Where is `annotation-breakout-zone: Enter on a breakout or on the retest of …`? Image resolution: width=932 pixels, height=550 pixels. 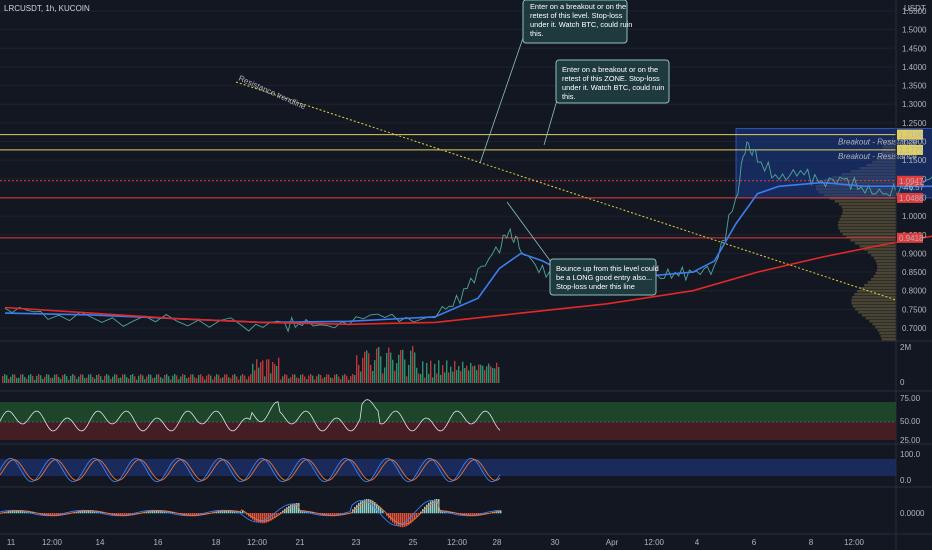
annotation-breakout-zone: Enter on a breakout or on the retest of … is located at coordinates (606, 102).